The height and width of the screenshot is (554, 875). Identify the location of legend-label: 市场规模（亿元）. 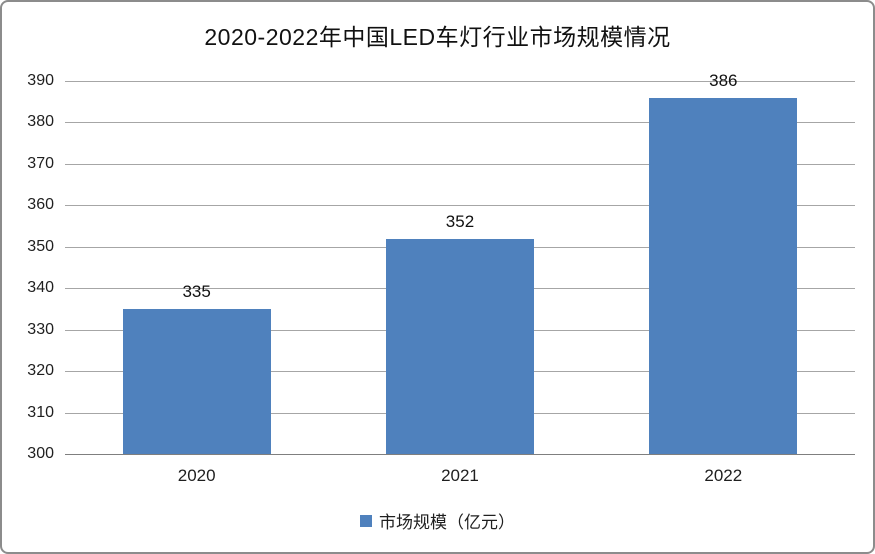
(447, 522).